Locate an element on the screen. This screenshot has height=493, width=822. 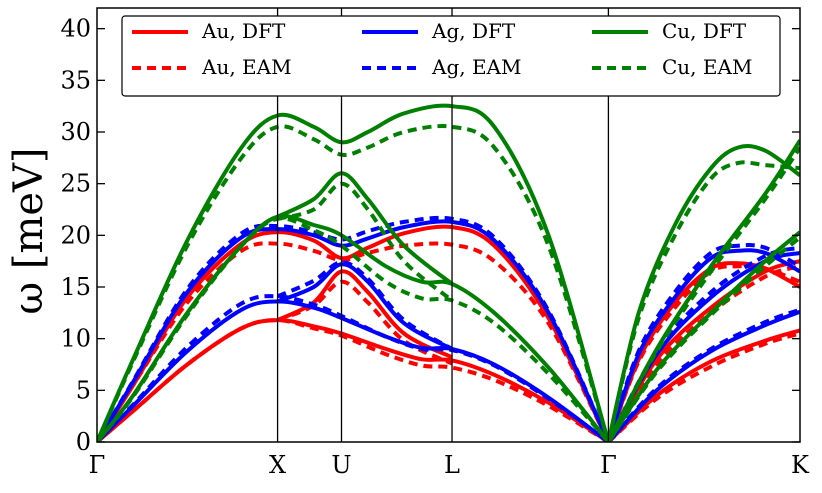
legend-item-ag-dft: Ag, DFT is located at coordinates (439, 31).